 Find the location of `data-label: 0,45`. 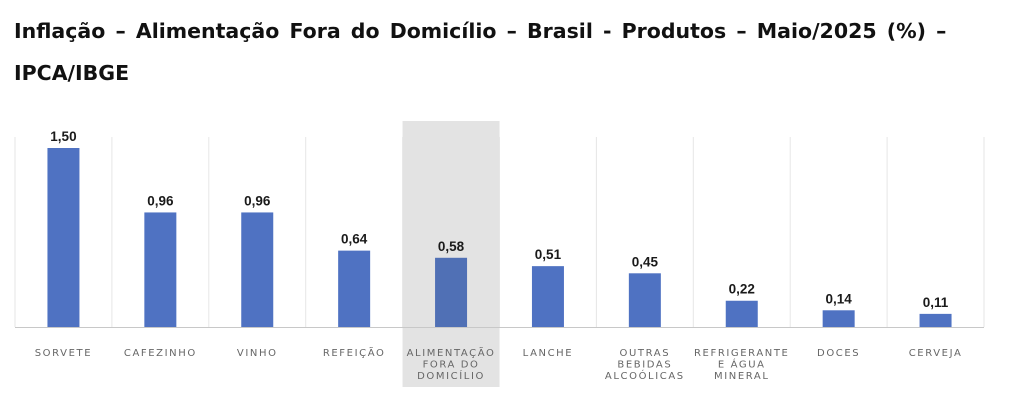

data-label: 0,45 is located at coordinates (645, 261).